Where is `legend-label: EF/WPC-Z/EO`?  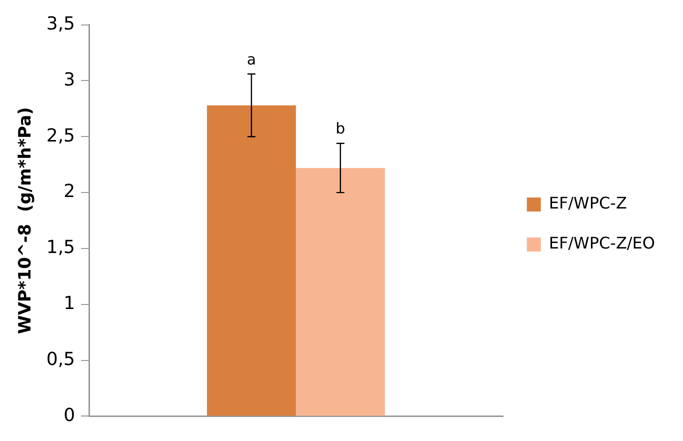 legend-label: EF/WPC-Z/EO is located at coordinates (601, 243).